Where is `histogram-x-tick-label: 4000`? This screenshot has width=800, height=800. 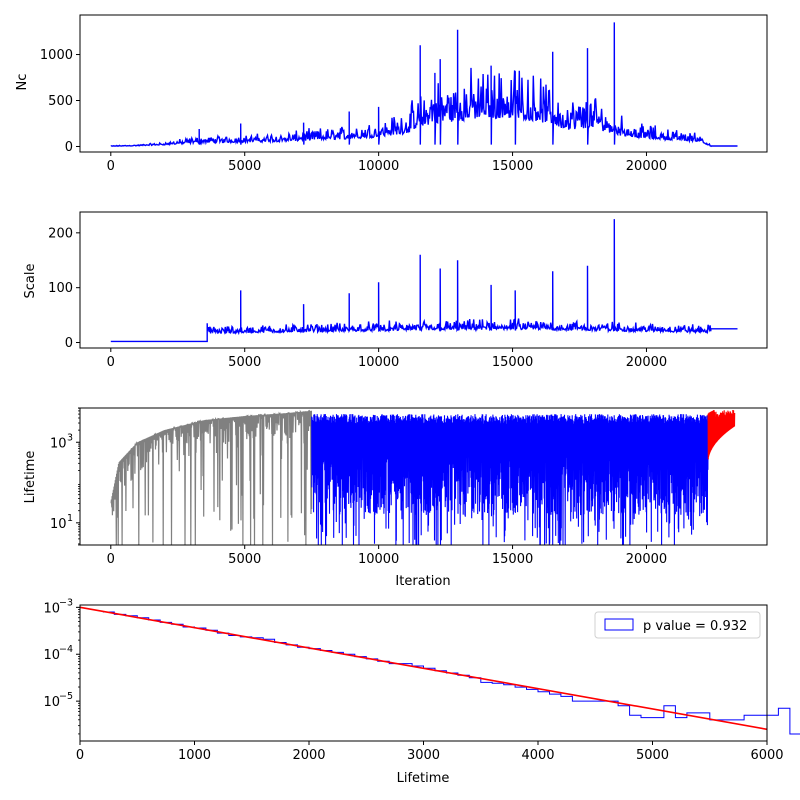 histogram-x-tick-label: 4000 is located at coordinates (537, 755).